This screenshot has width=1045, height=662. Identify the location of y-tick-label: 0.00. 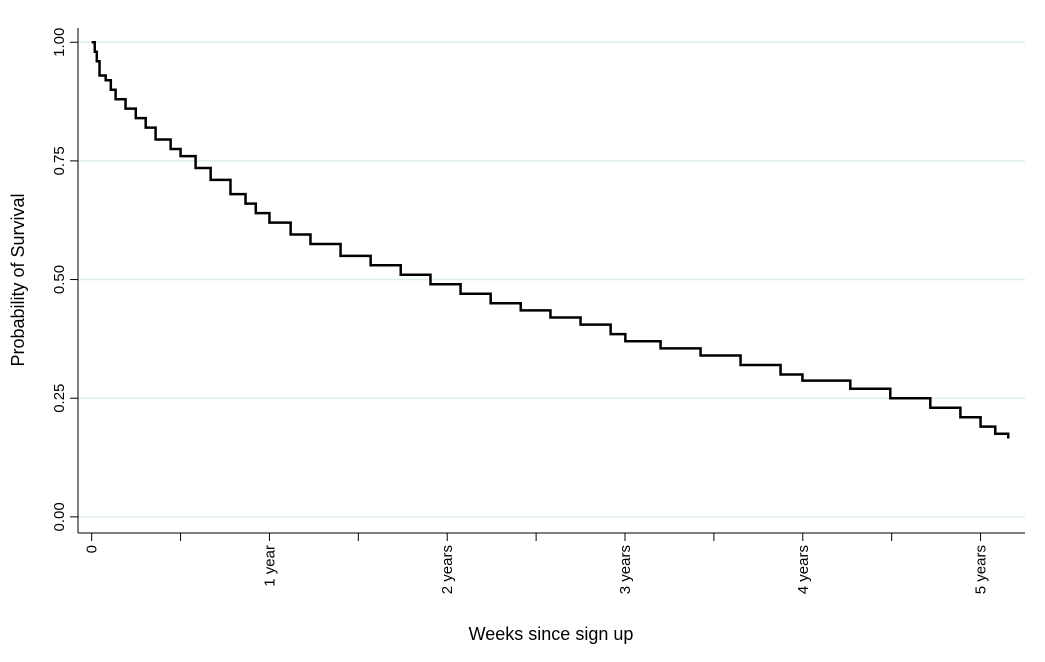
(59, 516).